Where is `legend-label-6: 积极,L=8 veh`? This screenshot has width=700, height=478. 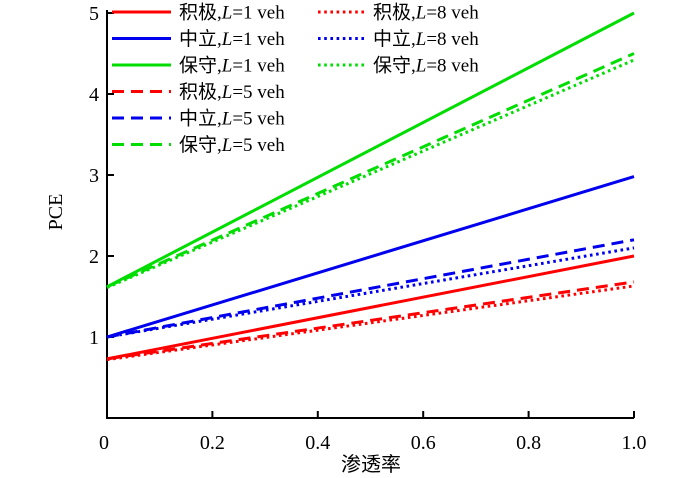
legend-label-6: 积极,L=8 veh is located at coordinates (426, 13).